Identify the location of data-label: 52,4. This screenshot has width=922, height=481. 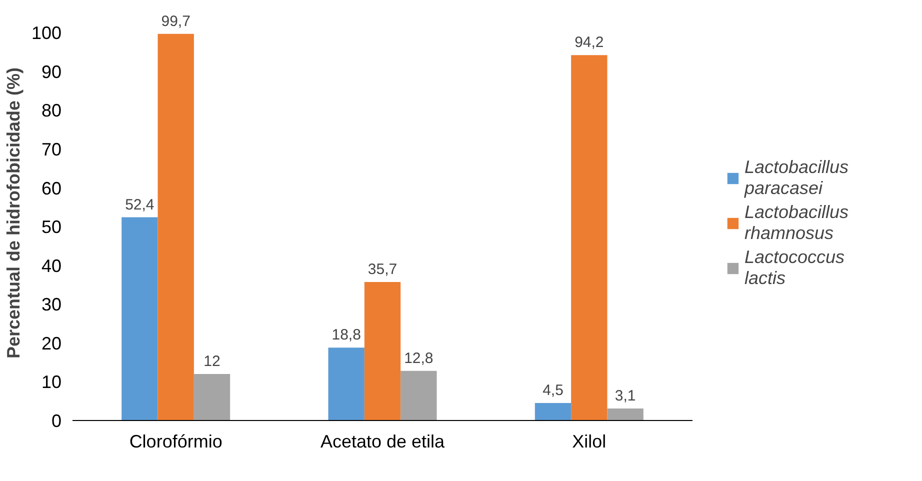
(139, 205).